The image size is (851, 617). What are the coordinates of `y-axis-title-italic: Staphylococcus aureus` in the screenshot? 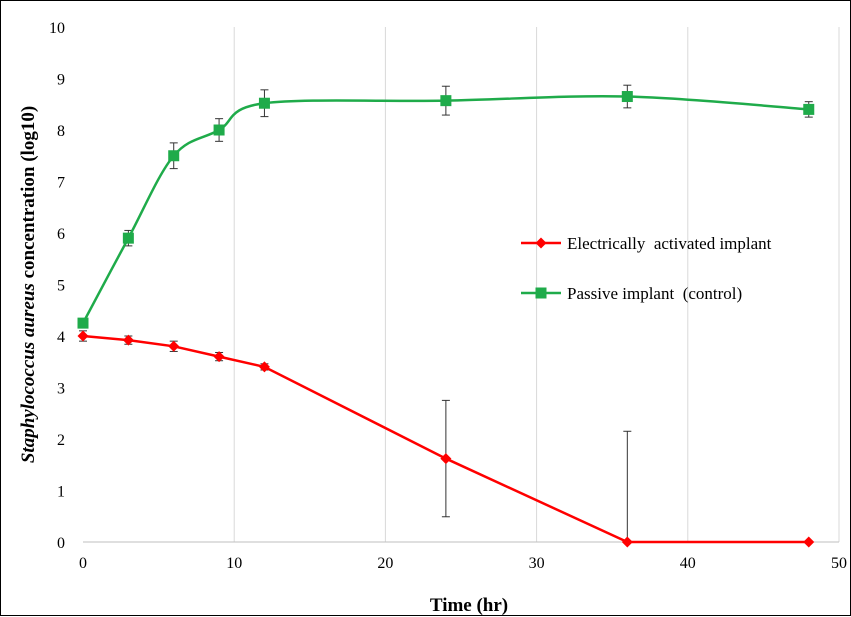 It's located at (28, 373).